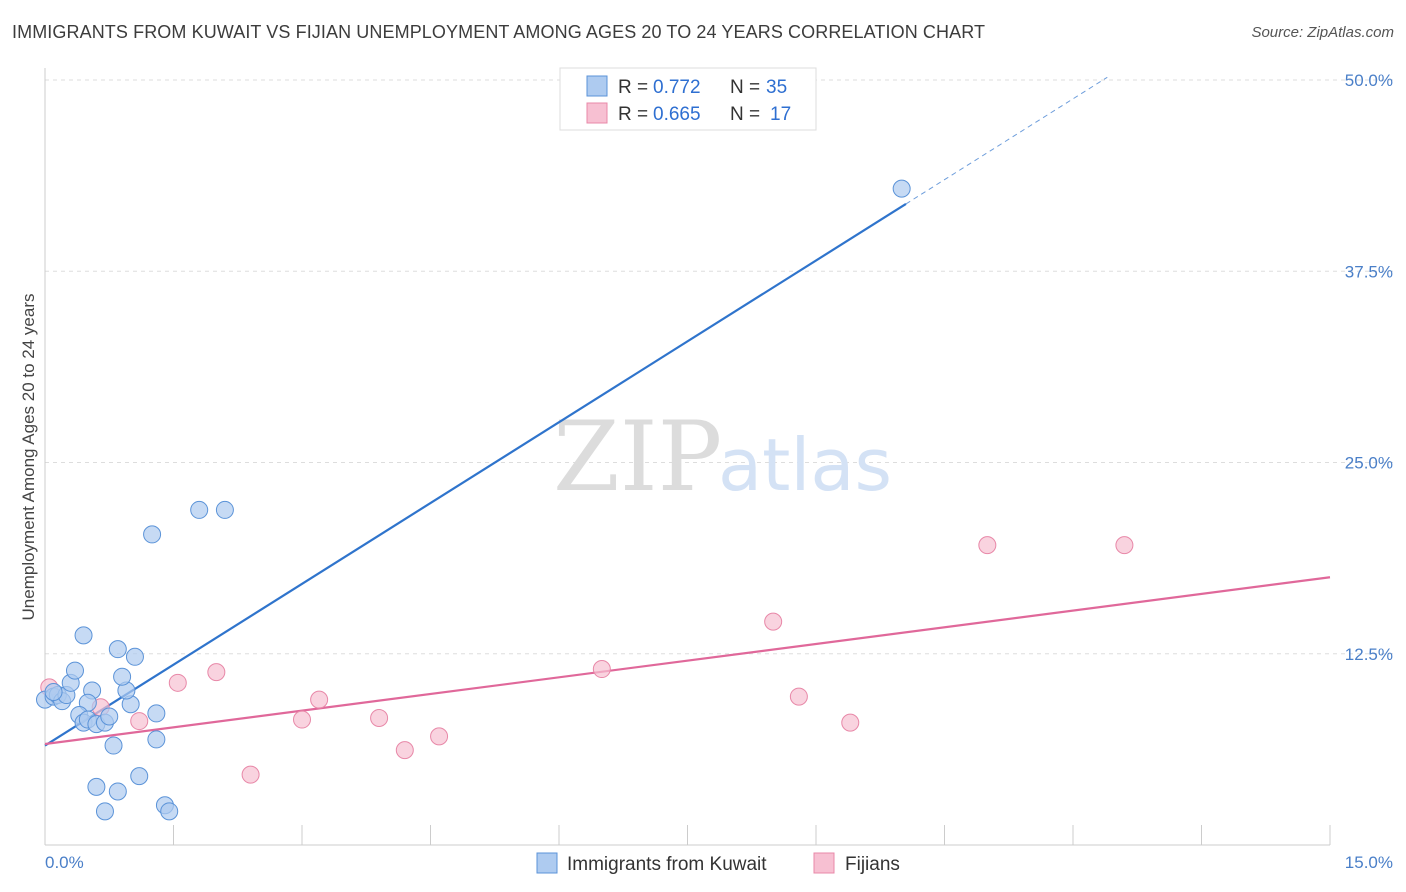  What do you see at coordinates (688, 99) in the screenshot?
I see `top-legend: R = 0.772 N = 35 R = 0.665 N = 17` at bounding box center [688, 99].